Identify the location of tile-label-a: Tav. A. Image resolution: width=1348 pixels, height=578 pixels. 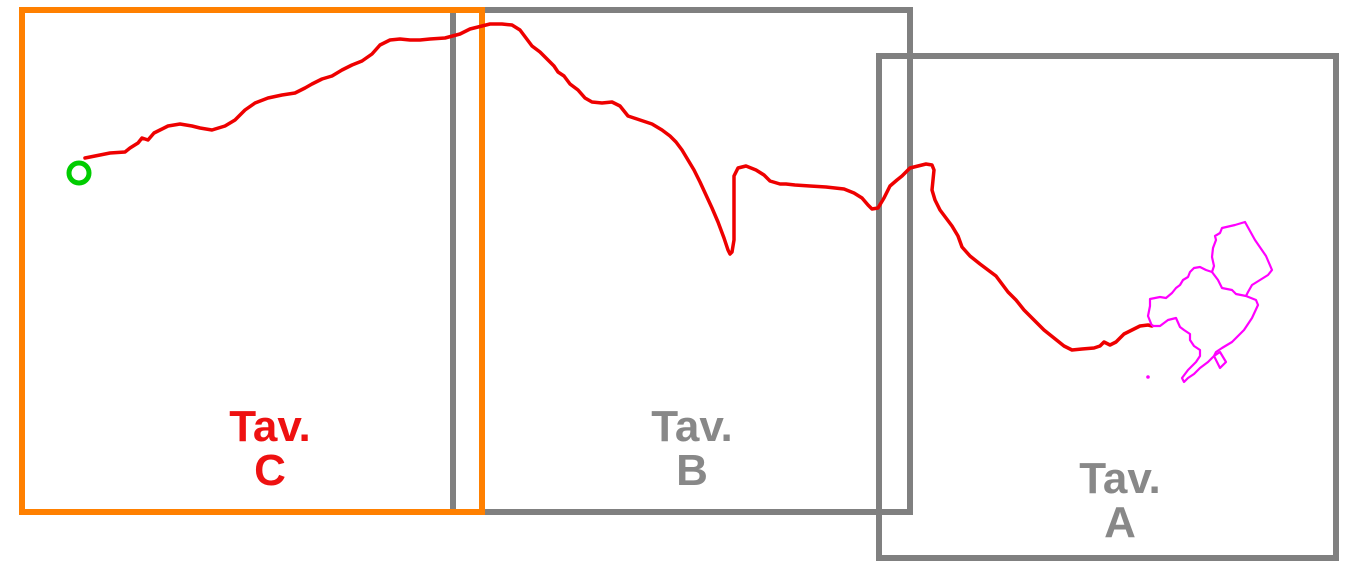
(1120, 501).